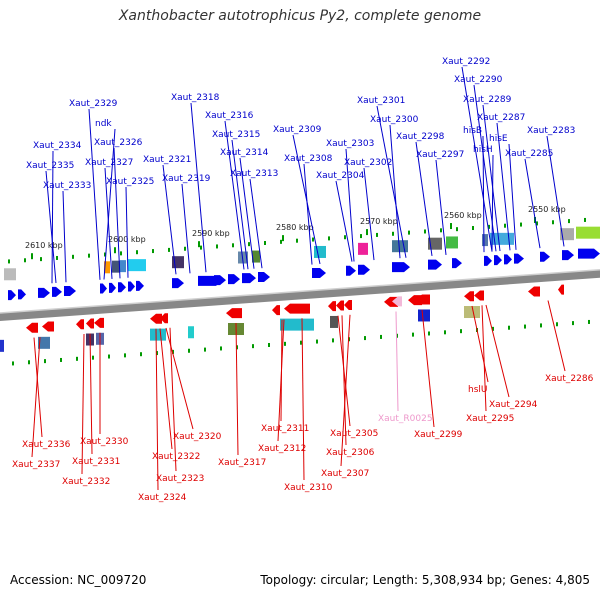 The image size is (600, 600). Describe the element at coordinates (547, 209) in the screenshot. I see `scale-label-2550-kbp: 2550 kbp` at that location.